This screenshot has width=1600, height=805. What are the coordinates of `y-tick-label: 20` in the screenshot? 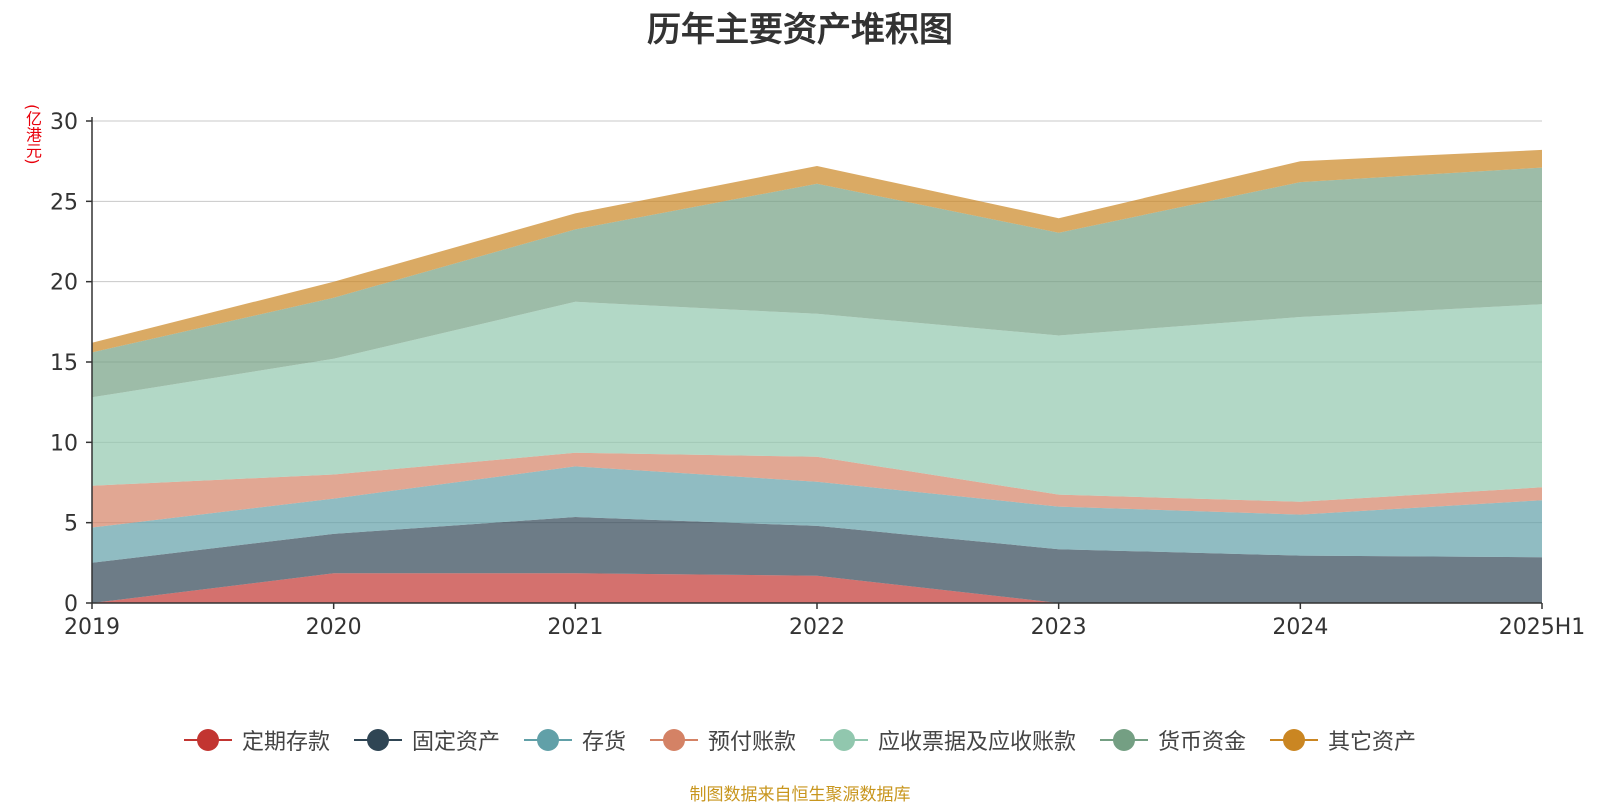 It's located at (64, 283).